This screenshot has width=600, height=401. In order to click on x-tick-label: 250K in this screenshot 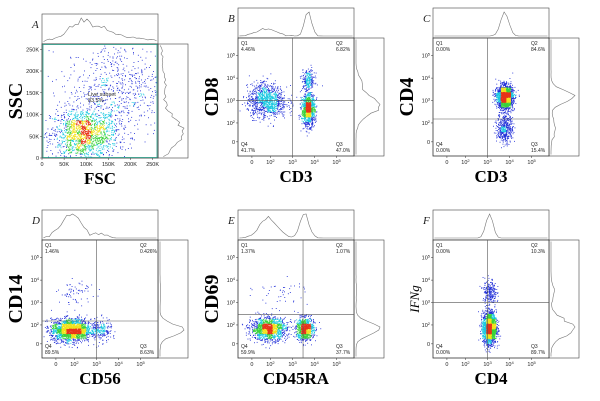, I will do `click(152, 165)`.